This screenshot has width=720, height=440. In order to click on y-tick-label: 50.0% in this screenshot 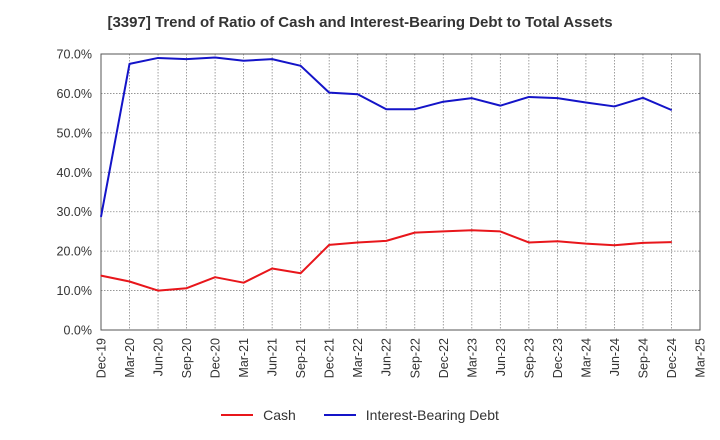, I will do `click(74, 133)`.